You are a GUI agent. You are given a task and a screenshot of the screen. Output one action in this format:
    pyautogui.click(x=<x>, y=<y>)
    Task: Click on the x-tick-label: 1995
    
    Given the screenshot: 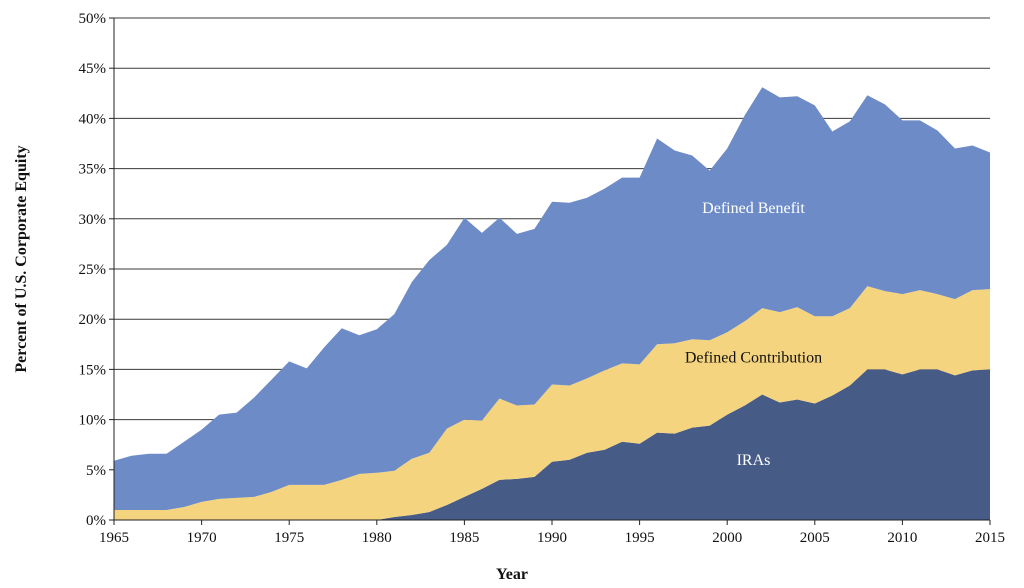 What is the action you would take?
    pyautogui.click(x=640, y=538)
    